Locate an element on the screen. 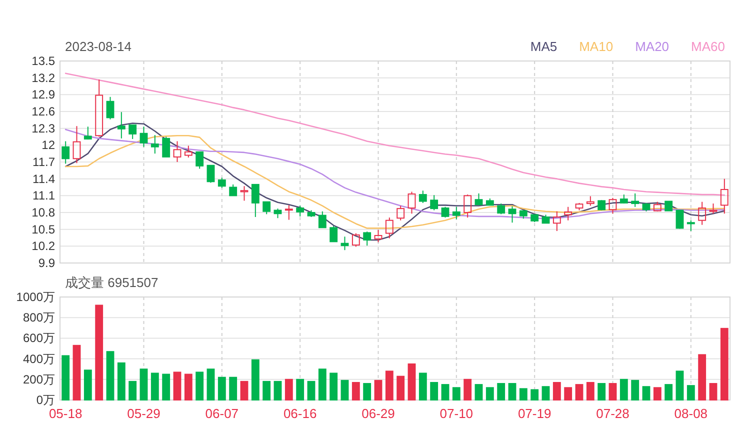 The height and width of the screenshot is (440, 740). y-tick-label: 1000万 is located at coordinates (35, 297).